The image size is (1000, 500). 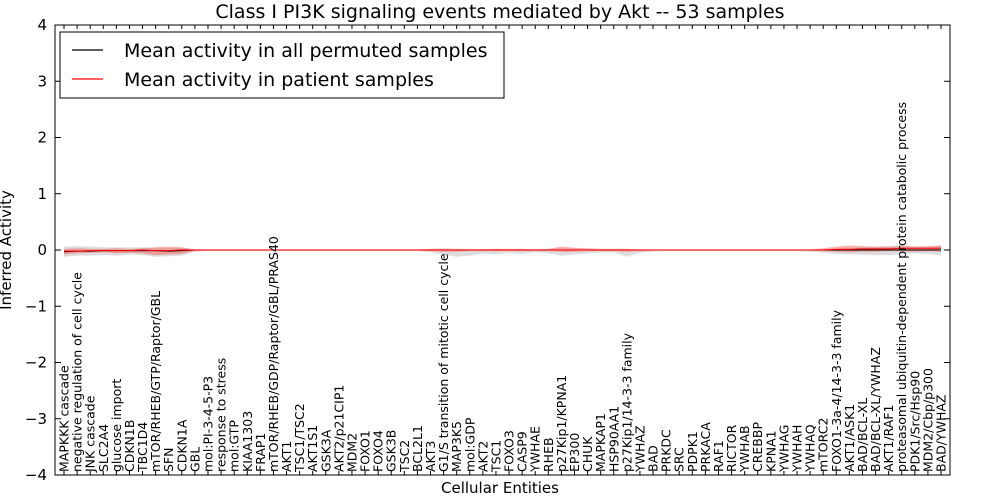 I want to click on x-tick-label: FOXO1-3a-4/14-3-3 family, so click(x=836, y=390).